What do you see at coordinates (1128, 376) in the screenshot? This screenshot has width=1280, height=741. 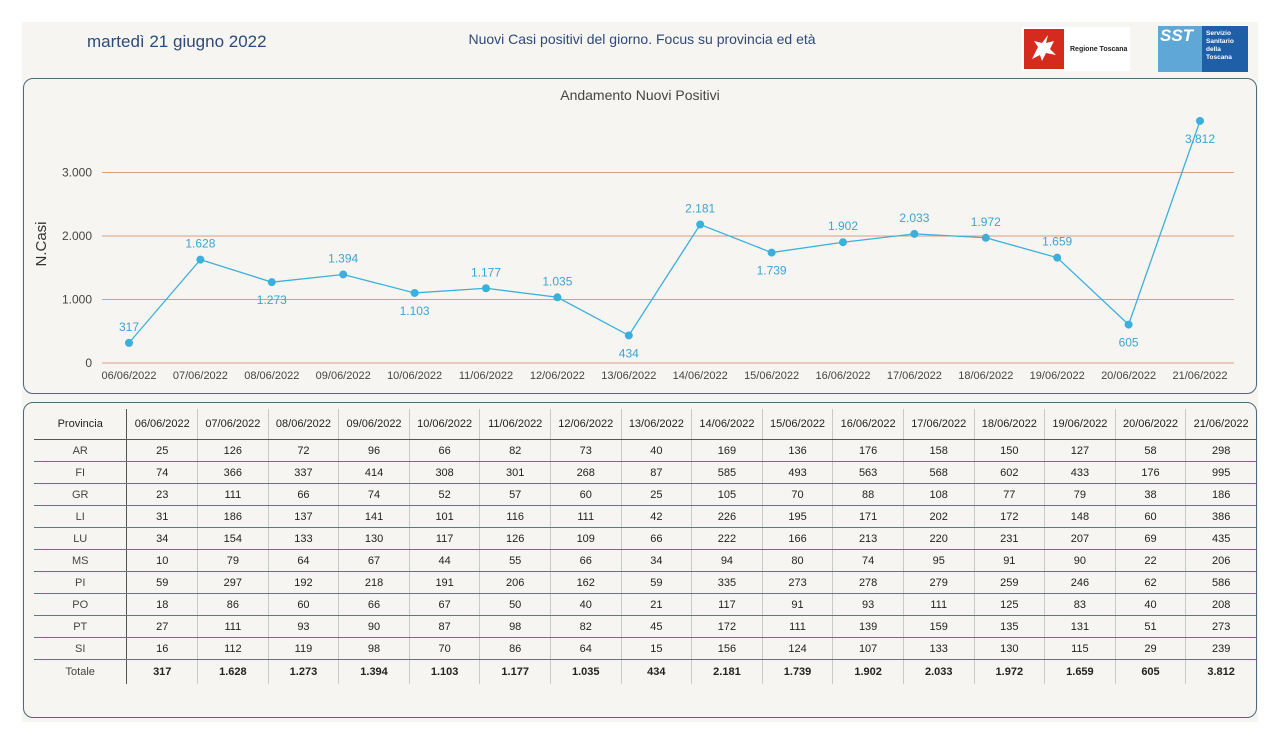 I see `x-tick-label: 20/06/2022` at bounding box center [1128, 376].